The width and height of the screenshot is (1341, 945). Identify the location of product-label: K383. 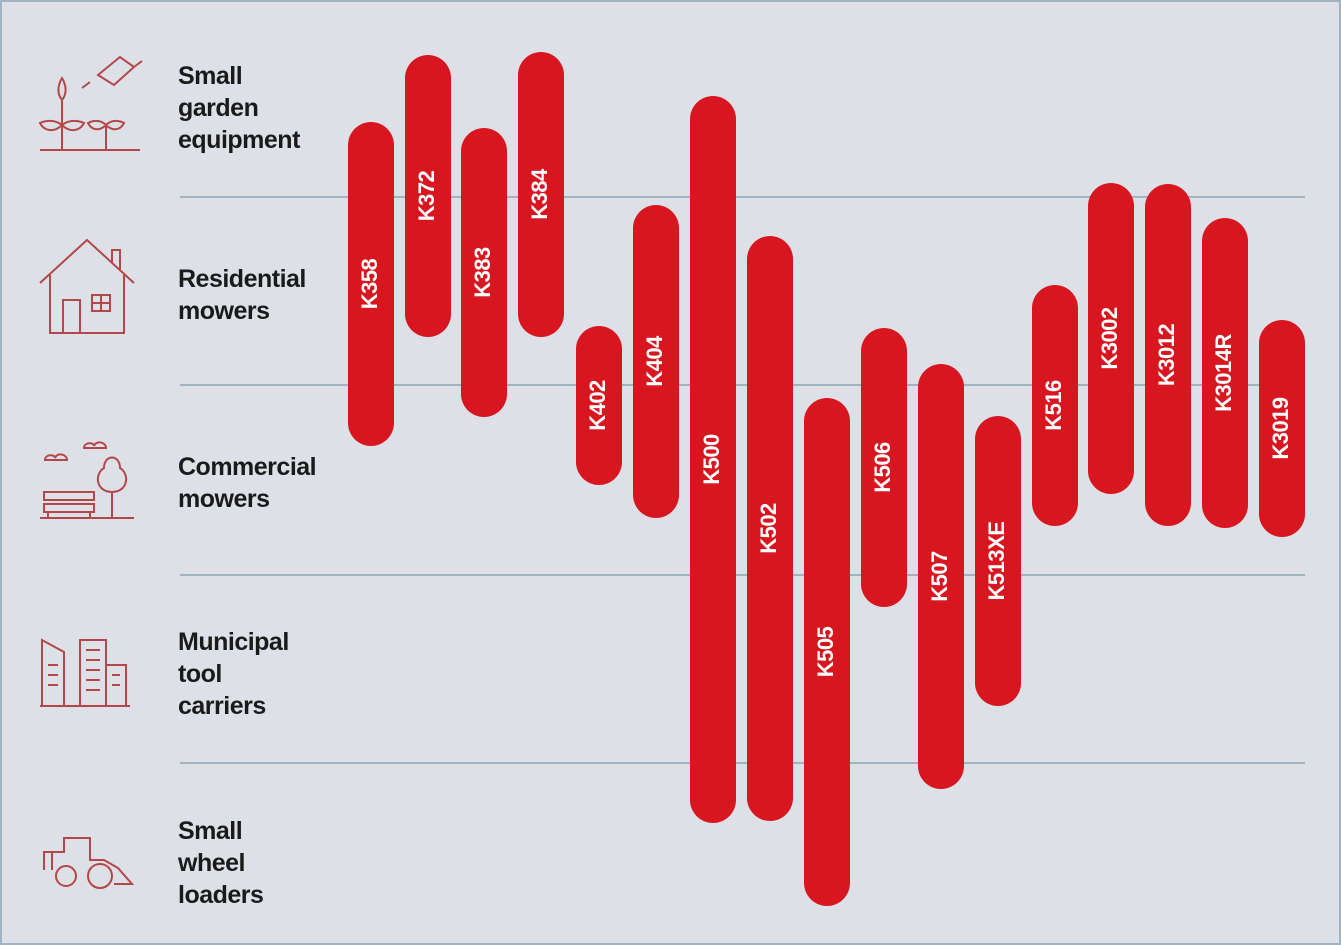
(482, 272).